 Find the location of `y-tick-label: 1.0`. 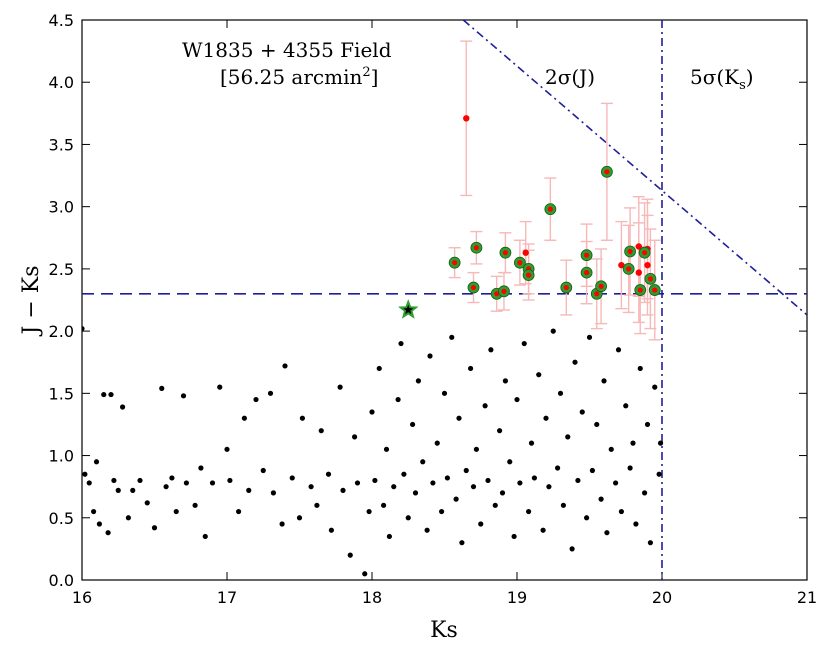

y-tick-label: 1.0 is located at coordinates (61, 456).